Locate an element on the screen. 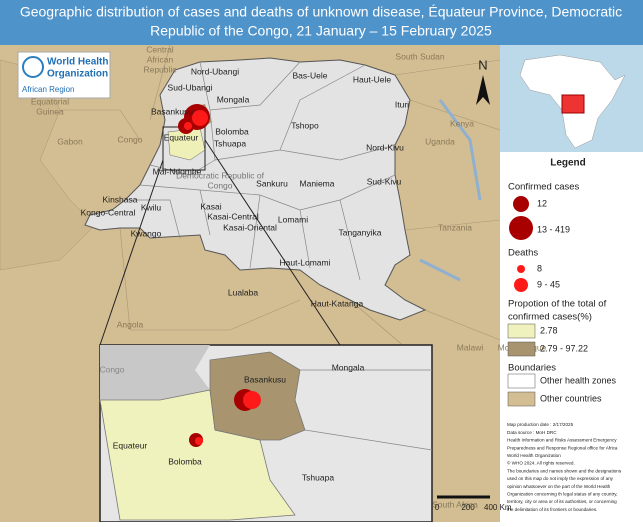 The width and height of the screenshot is (643, 527). province-label: Haut-Katanga is located at coordinates (337, 303).